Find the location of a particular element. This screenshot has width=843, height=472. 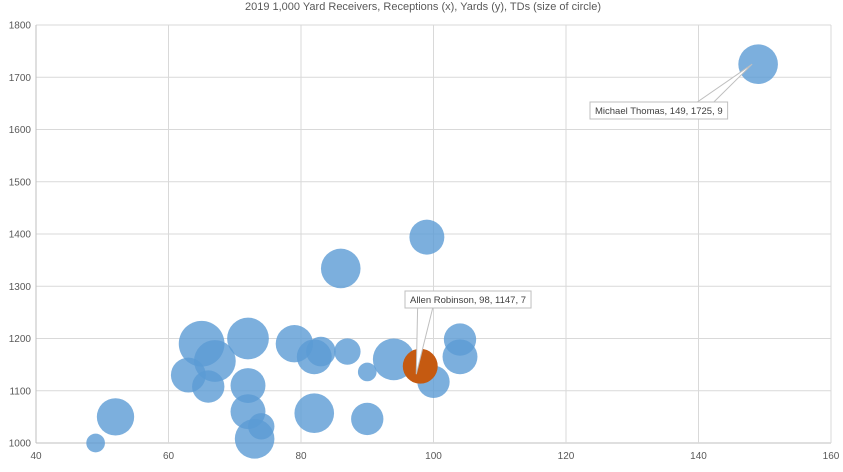

x-tick-label: 120 is located at coordinates (566, 456).